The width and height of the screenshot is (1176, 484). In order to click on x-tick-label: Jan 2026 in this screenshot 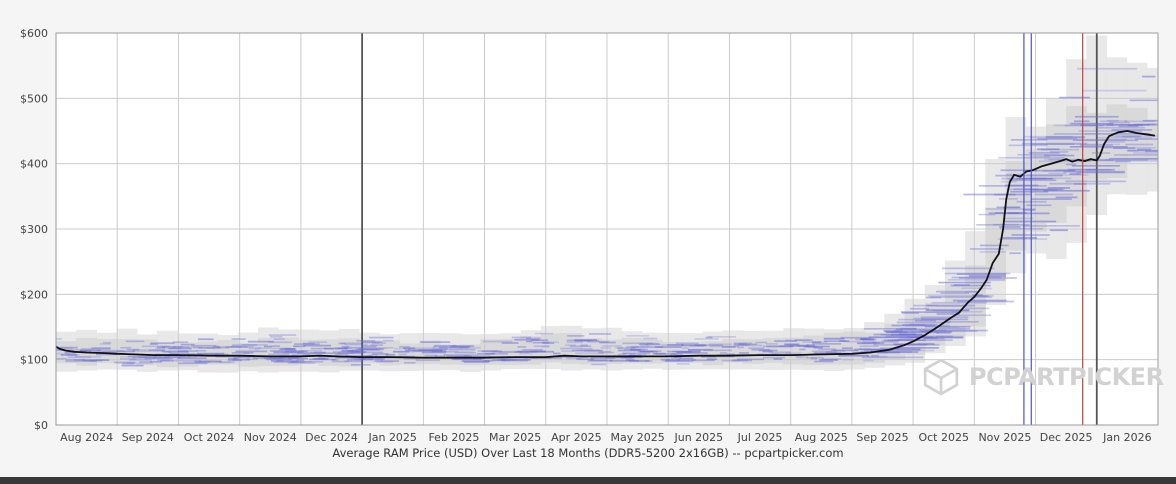, I will do `click(1126, 437)`.